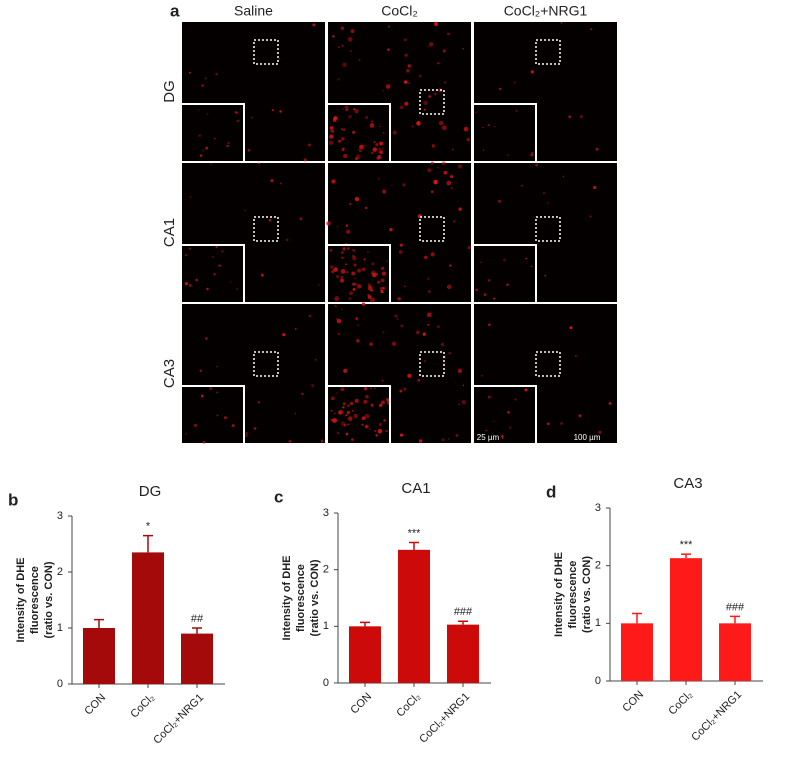 The image size is (797, 762). Describe the element at coordinates (148, 527) in the screenshot. I see `significance-label: *` at that location.